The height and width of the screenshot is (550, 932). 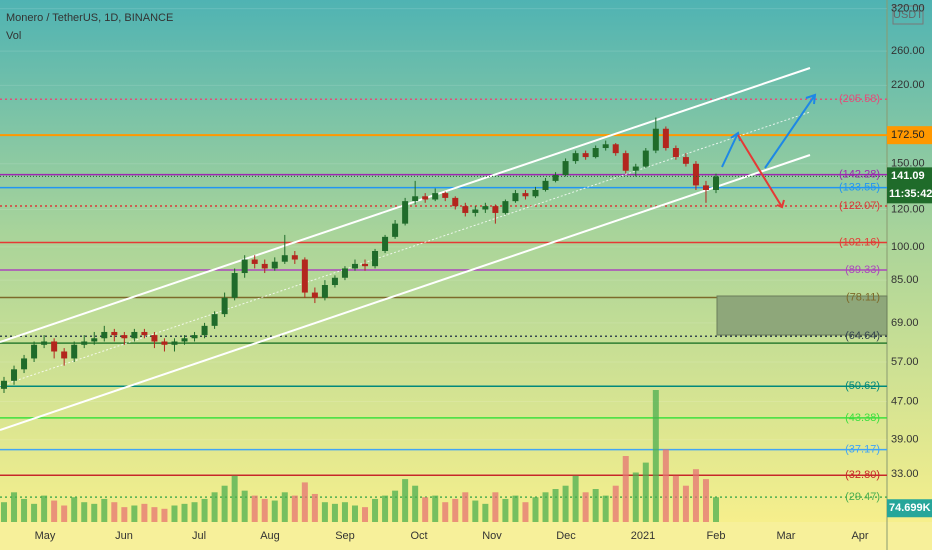 I want to click on zone-box, so click(x=802, y=315).